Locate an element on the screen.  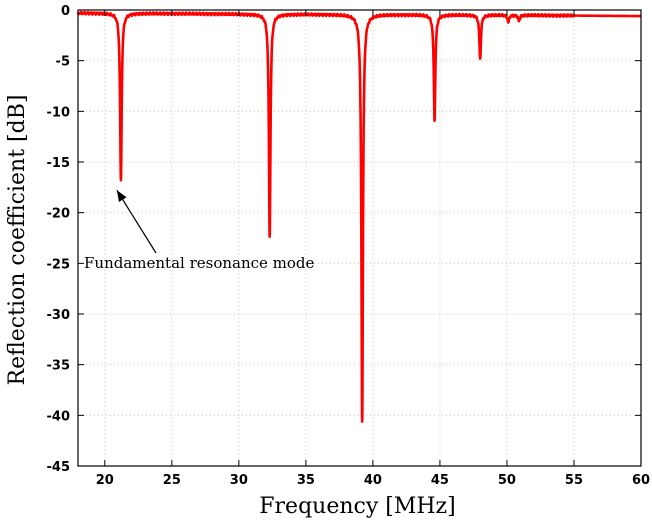
annotation-layer: Fundamental resonance mode is located at coordinates (199, 230).